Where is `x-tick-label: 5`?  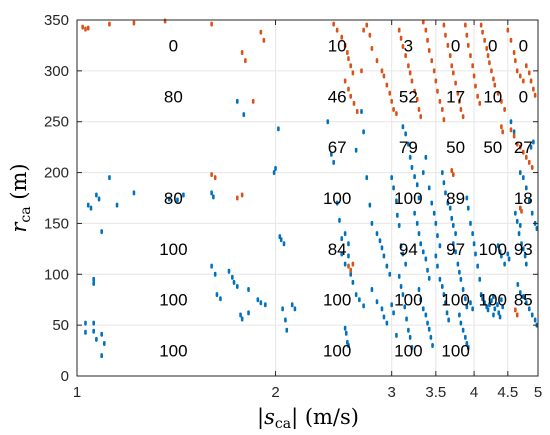
x-tick-label: 5 is located at coordinates (538, 392).